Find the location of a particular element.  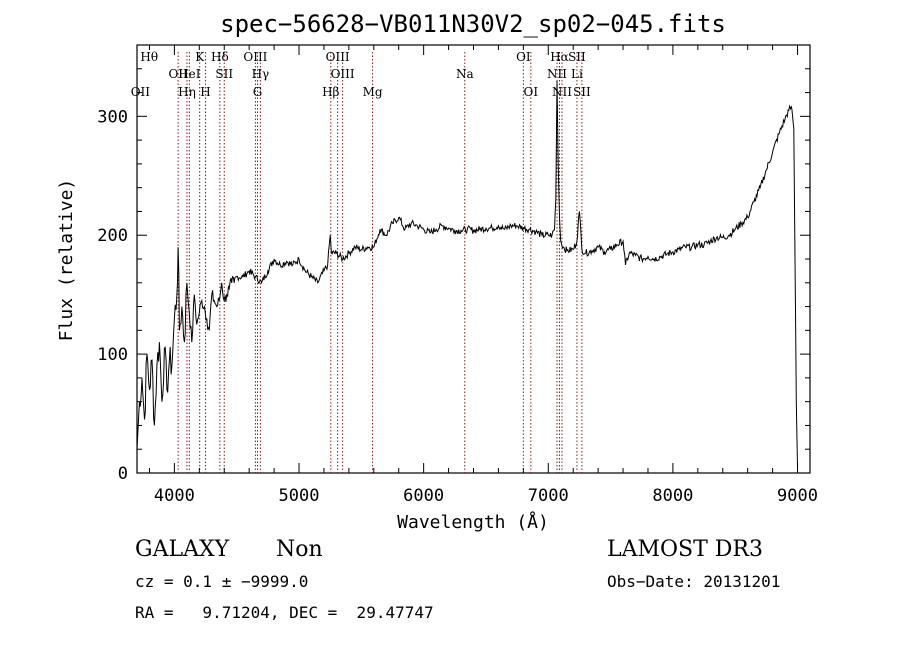

line-label: HeI is located at coordinates (189, 74).